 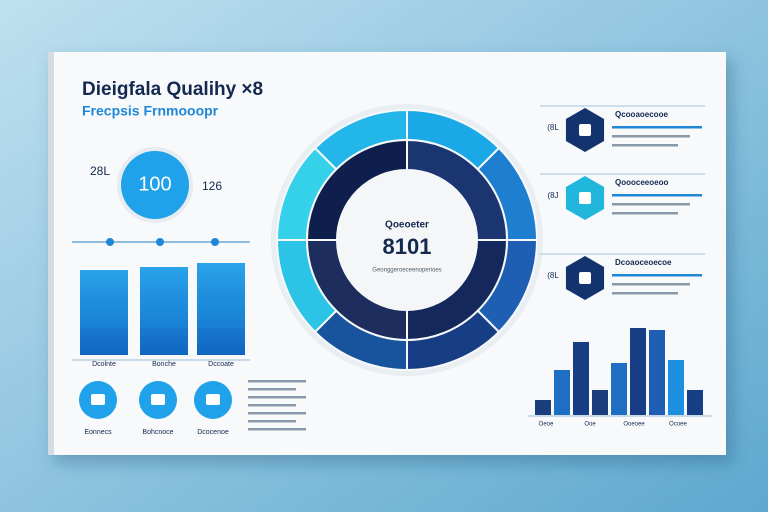 I want to click on bar-label: Dcolnte, so click(x=104, y=364).